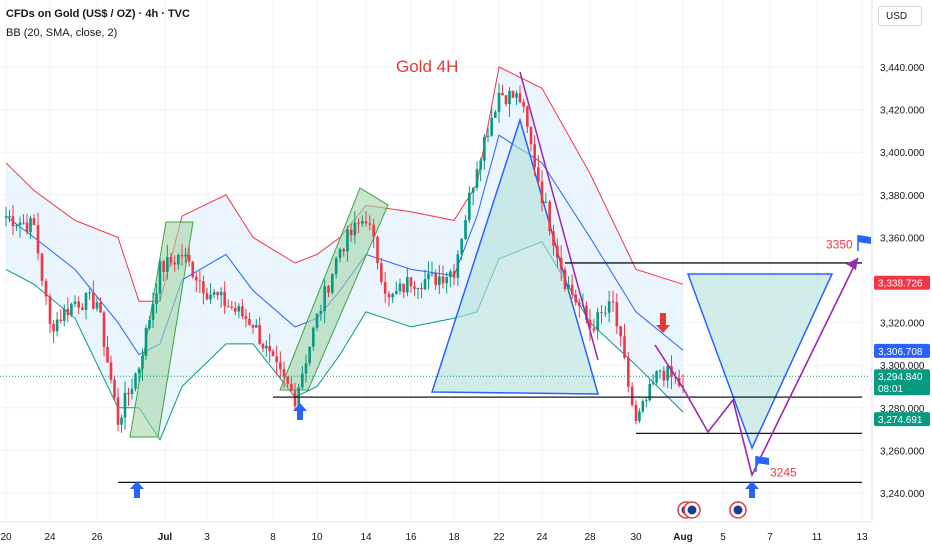 The image size is (932, 550). I want to click on price-label-tag, so click(902, 419).